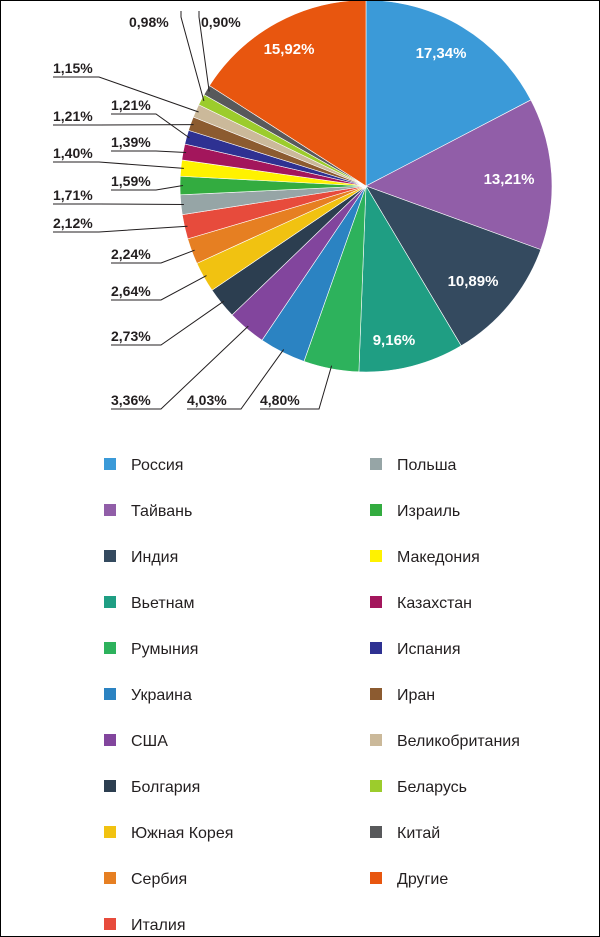  I want to click on legend-item-18: Беларусь, so click(418, 787).